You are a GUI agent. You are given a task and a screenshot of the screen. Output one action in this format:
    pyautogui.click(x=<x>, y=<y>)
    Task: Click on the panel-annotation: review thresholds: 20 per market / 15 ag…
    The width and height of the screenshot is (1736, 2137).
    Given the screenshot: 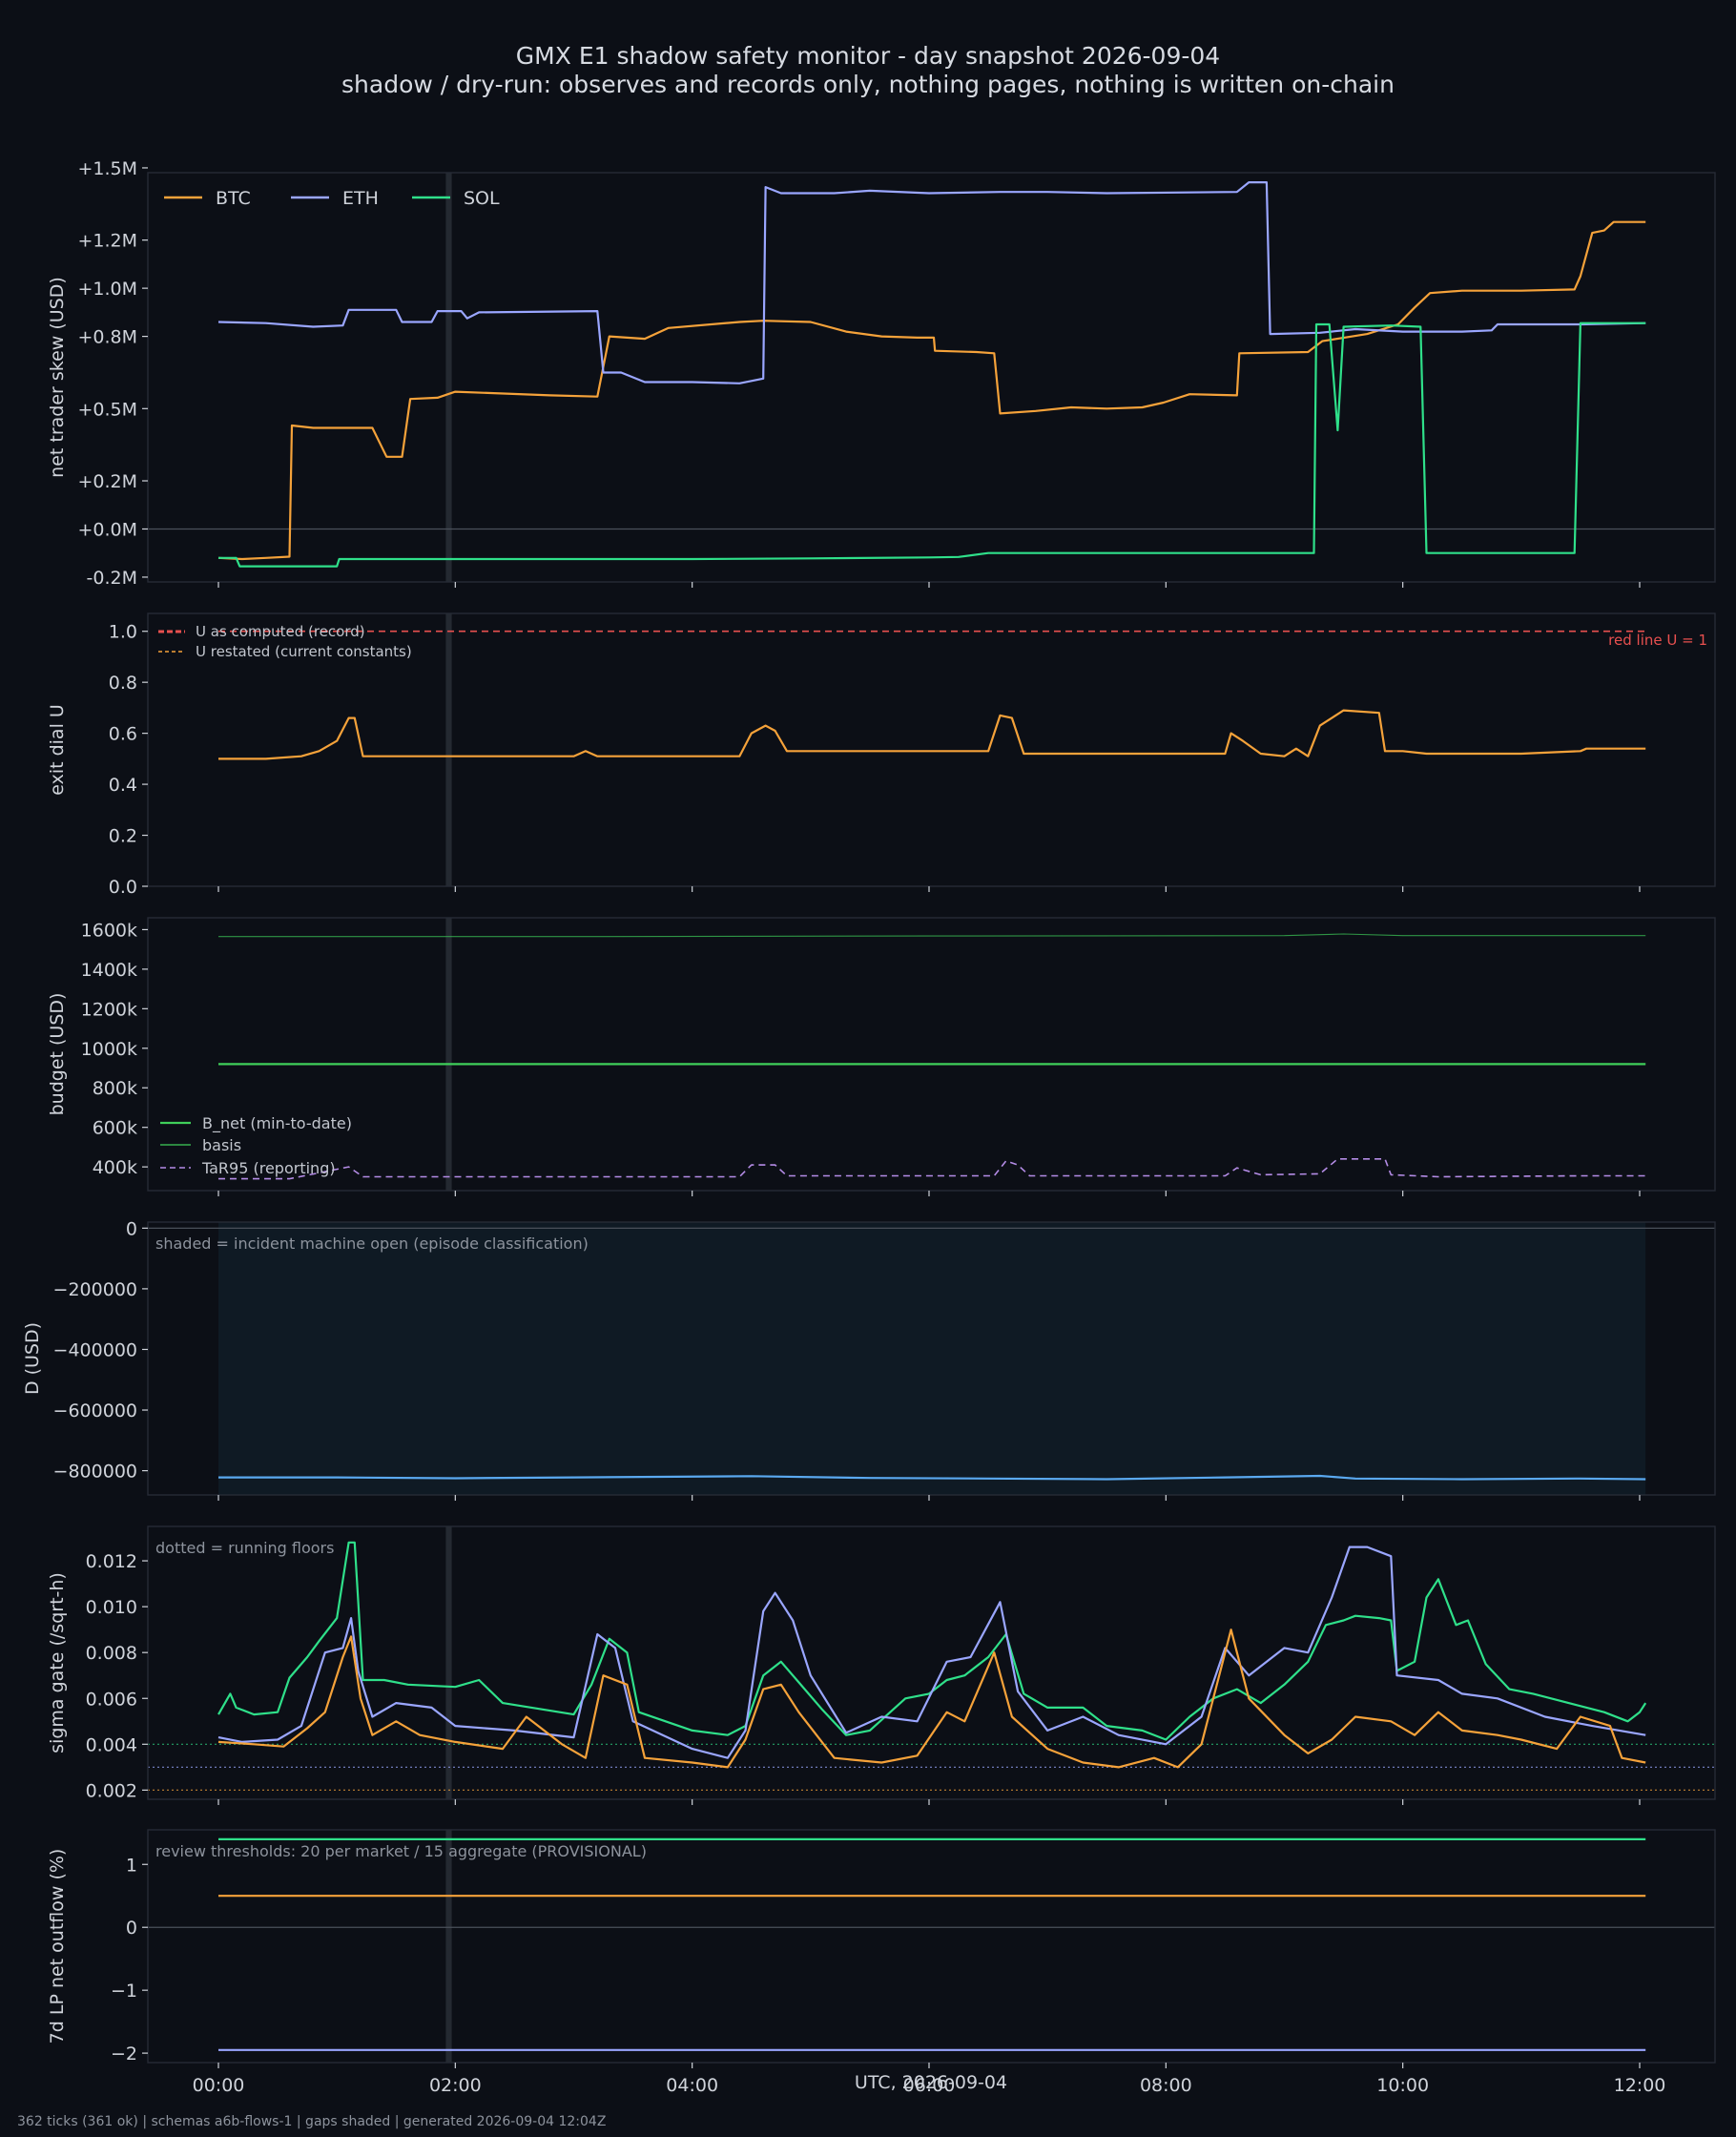 What is the action you would take?
    pyautogui.click(x=401, y=1851)
    